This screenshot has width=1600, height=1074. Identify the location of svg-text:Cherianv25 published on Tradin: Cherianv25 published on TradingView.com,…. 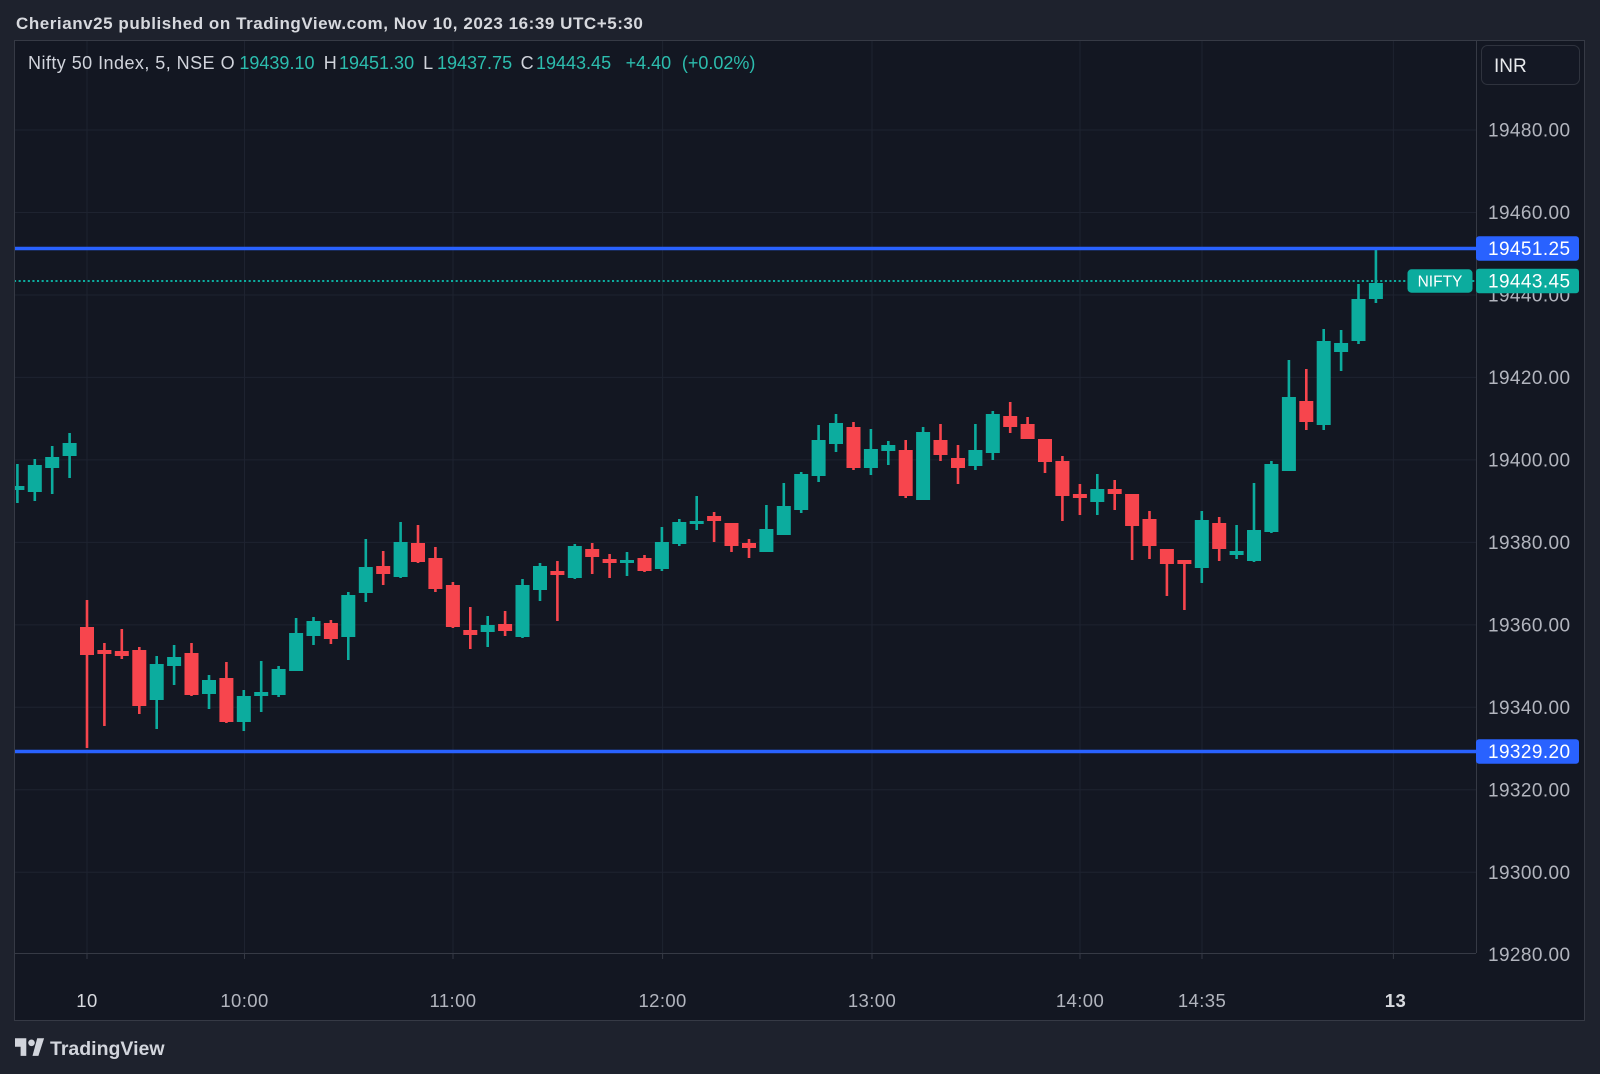
(329, 23).